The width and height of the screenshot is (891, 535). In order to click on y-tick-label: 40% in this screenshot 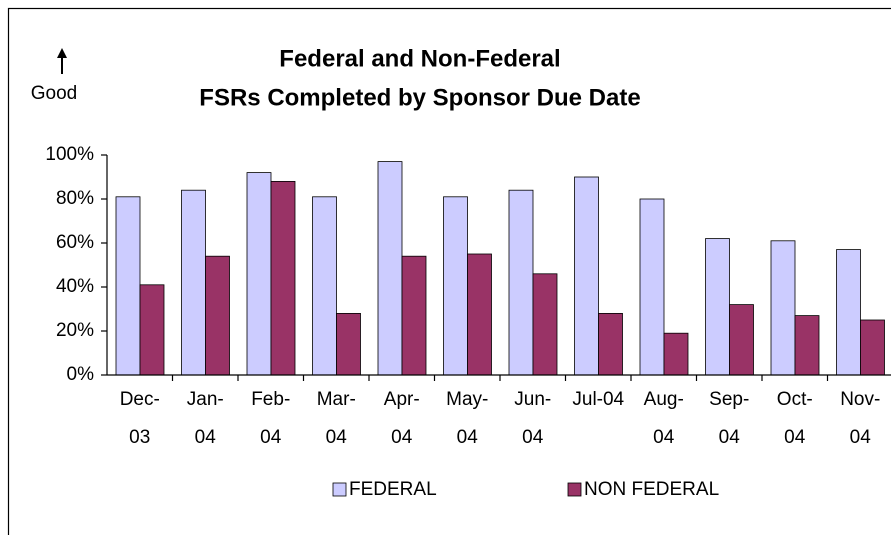, I will do `click(75, 286)`.